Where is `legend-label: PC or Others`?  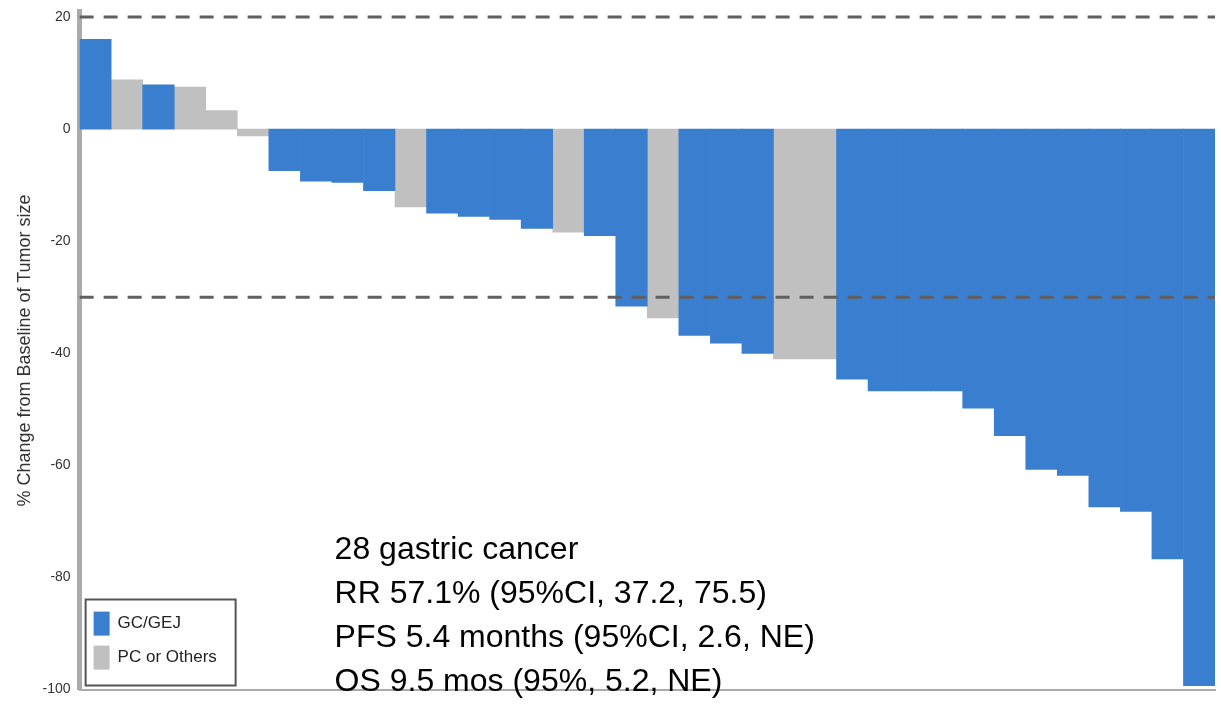 legend-label: PC or Others is located at coordinates (167, 657).